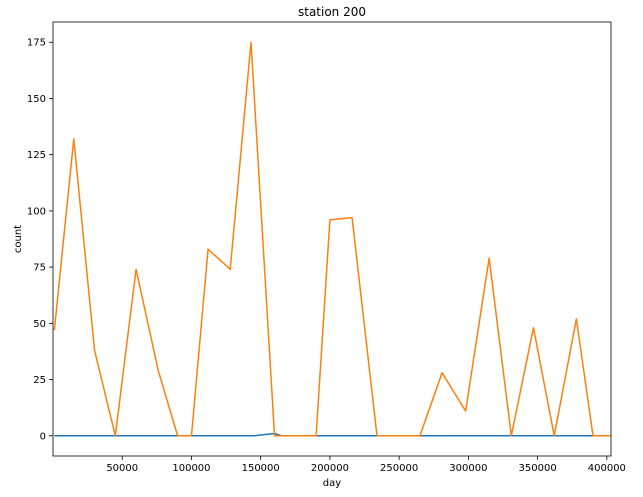 This screenshot has width=643, height=497. What do you see at coordinates (40, 240) in the screenshot?
I see `y-axis: 0 25 50 75 100 125 150 175` at bounding box center [40, 240].